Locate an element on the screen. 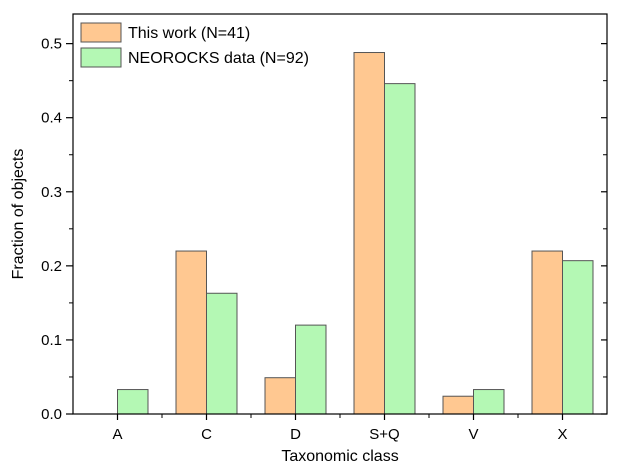 The image size is (619, 469). x-tick-label: A is located at coordinates (117, 434).